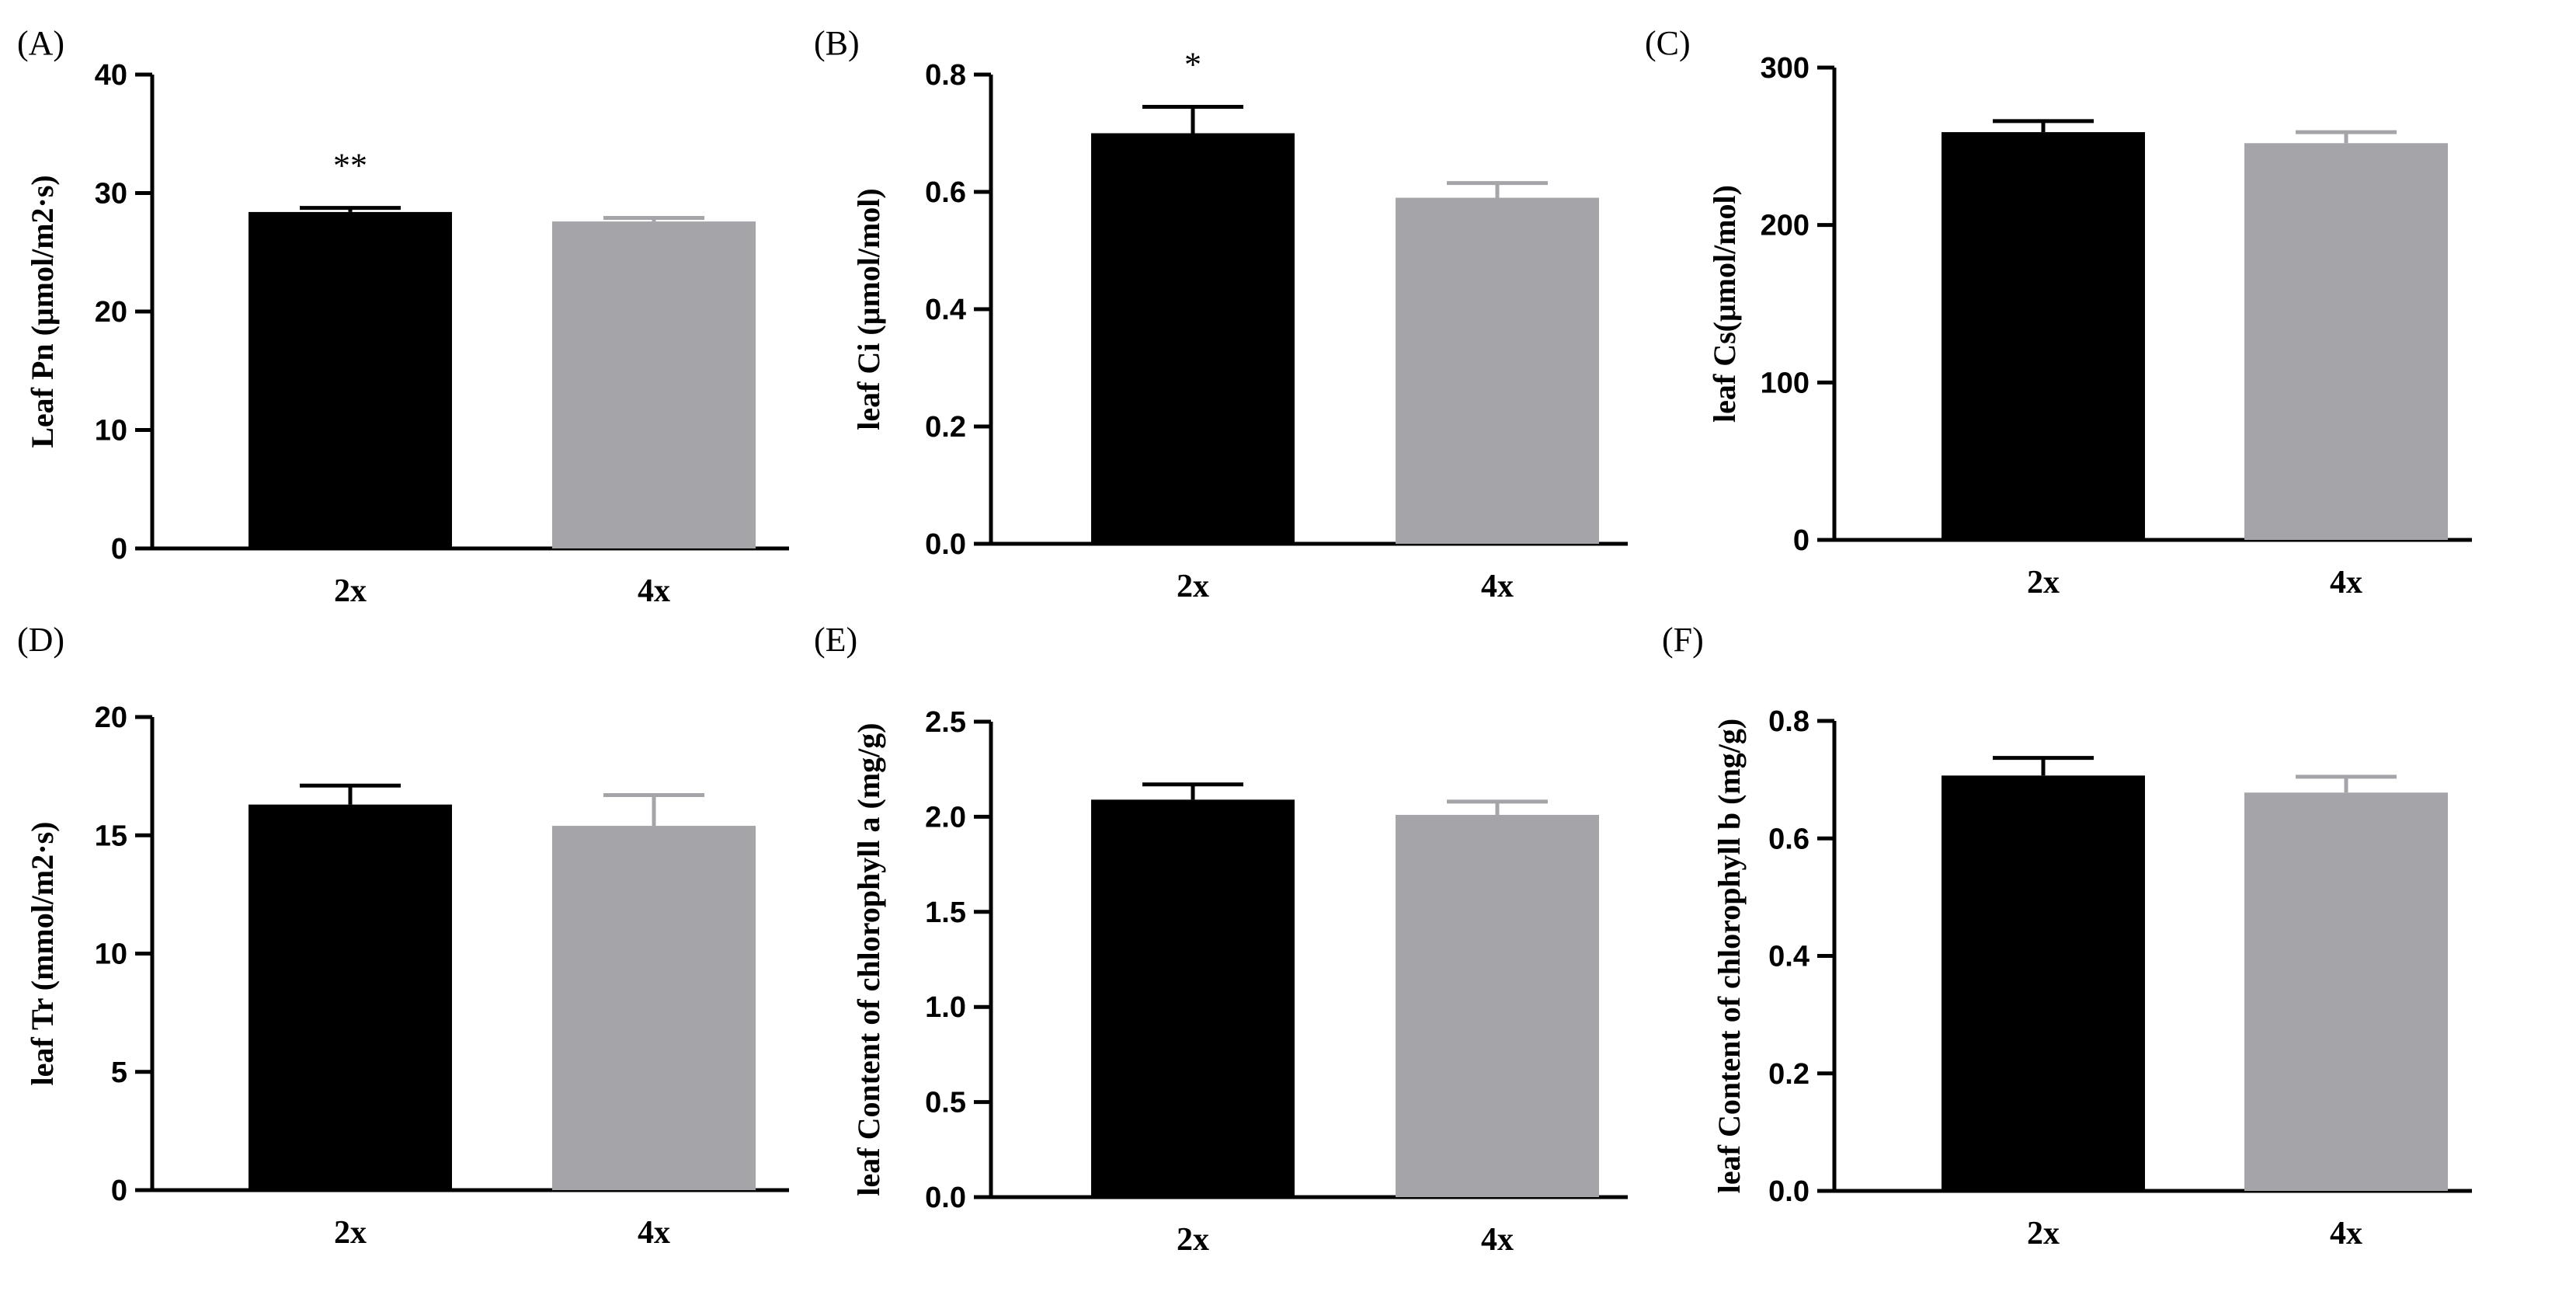 This screenshot has width=2576, height=1295. I want to click on y-axis-title: leaf Cs(μmol/mol), so click(1725, 304).